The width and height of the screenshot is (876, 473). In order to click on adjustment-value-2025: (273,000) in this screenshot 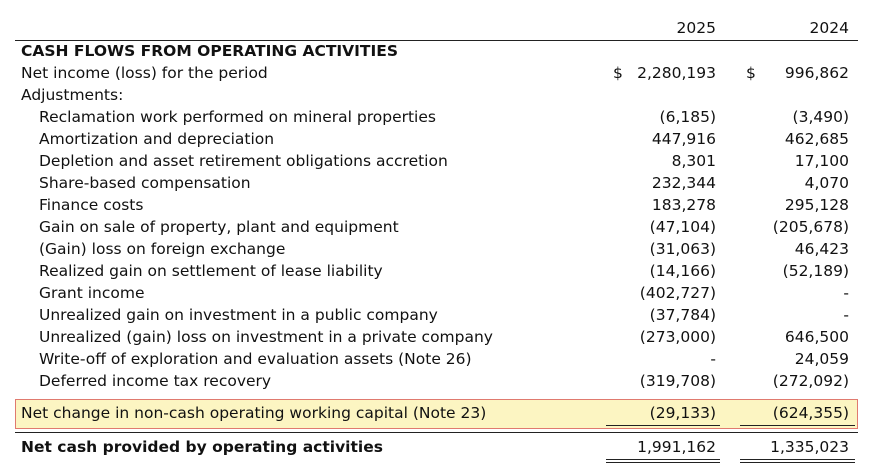, I will do `click(677, 337)`.